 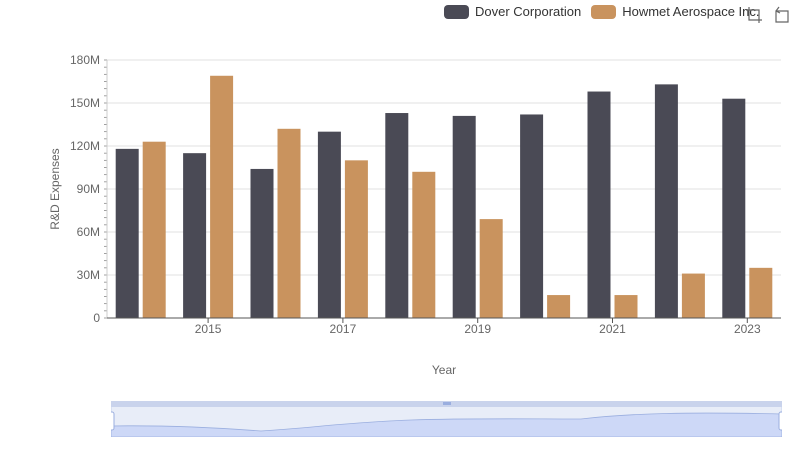 I want to click on bar-howmet-2016, so click(x=289, y=223).